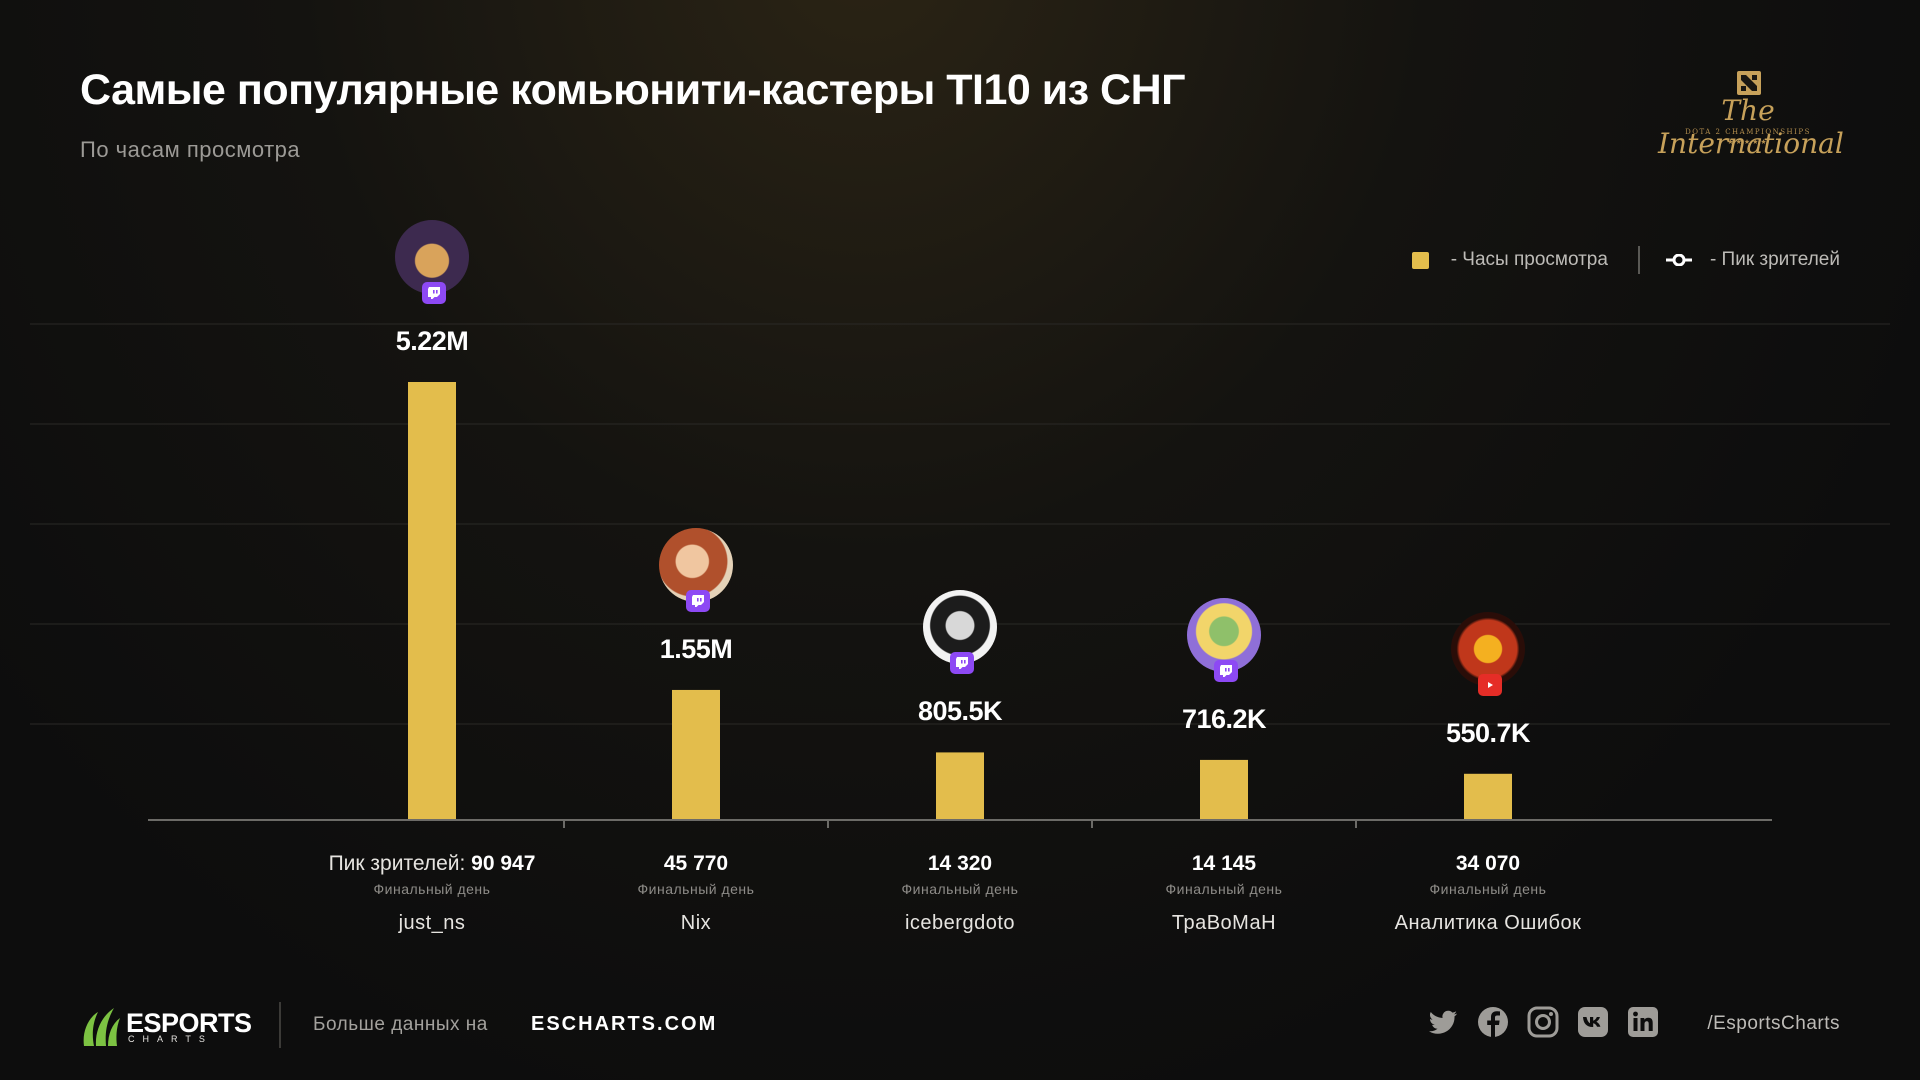  What do you see at coordinates (1678, 260) in the screenshot?
I see `peak-viewers-icon` at bounding box center [1678, 260].